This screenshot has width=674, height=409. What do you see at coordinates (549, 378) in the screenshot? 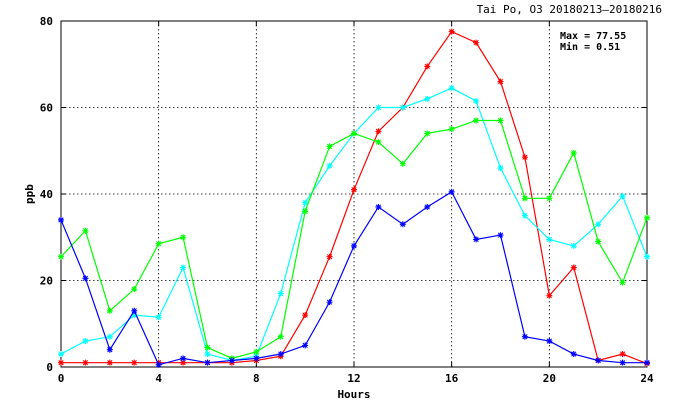
I see `x-tick-label: 20` at bounding box center [549, 378].